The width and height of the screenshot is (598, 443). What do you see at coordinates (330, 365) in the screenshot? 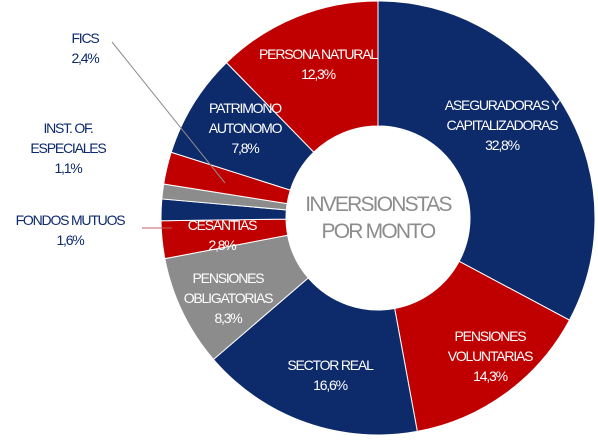
I see `category-label: SECTOR REAL` at bounding box center [330, 365].